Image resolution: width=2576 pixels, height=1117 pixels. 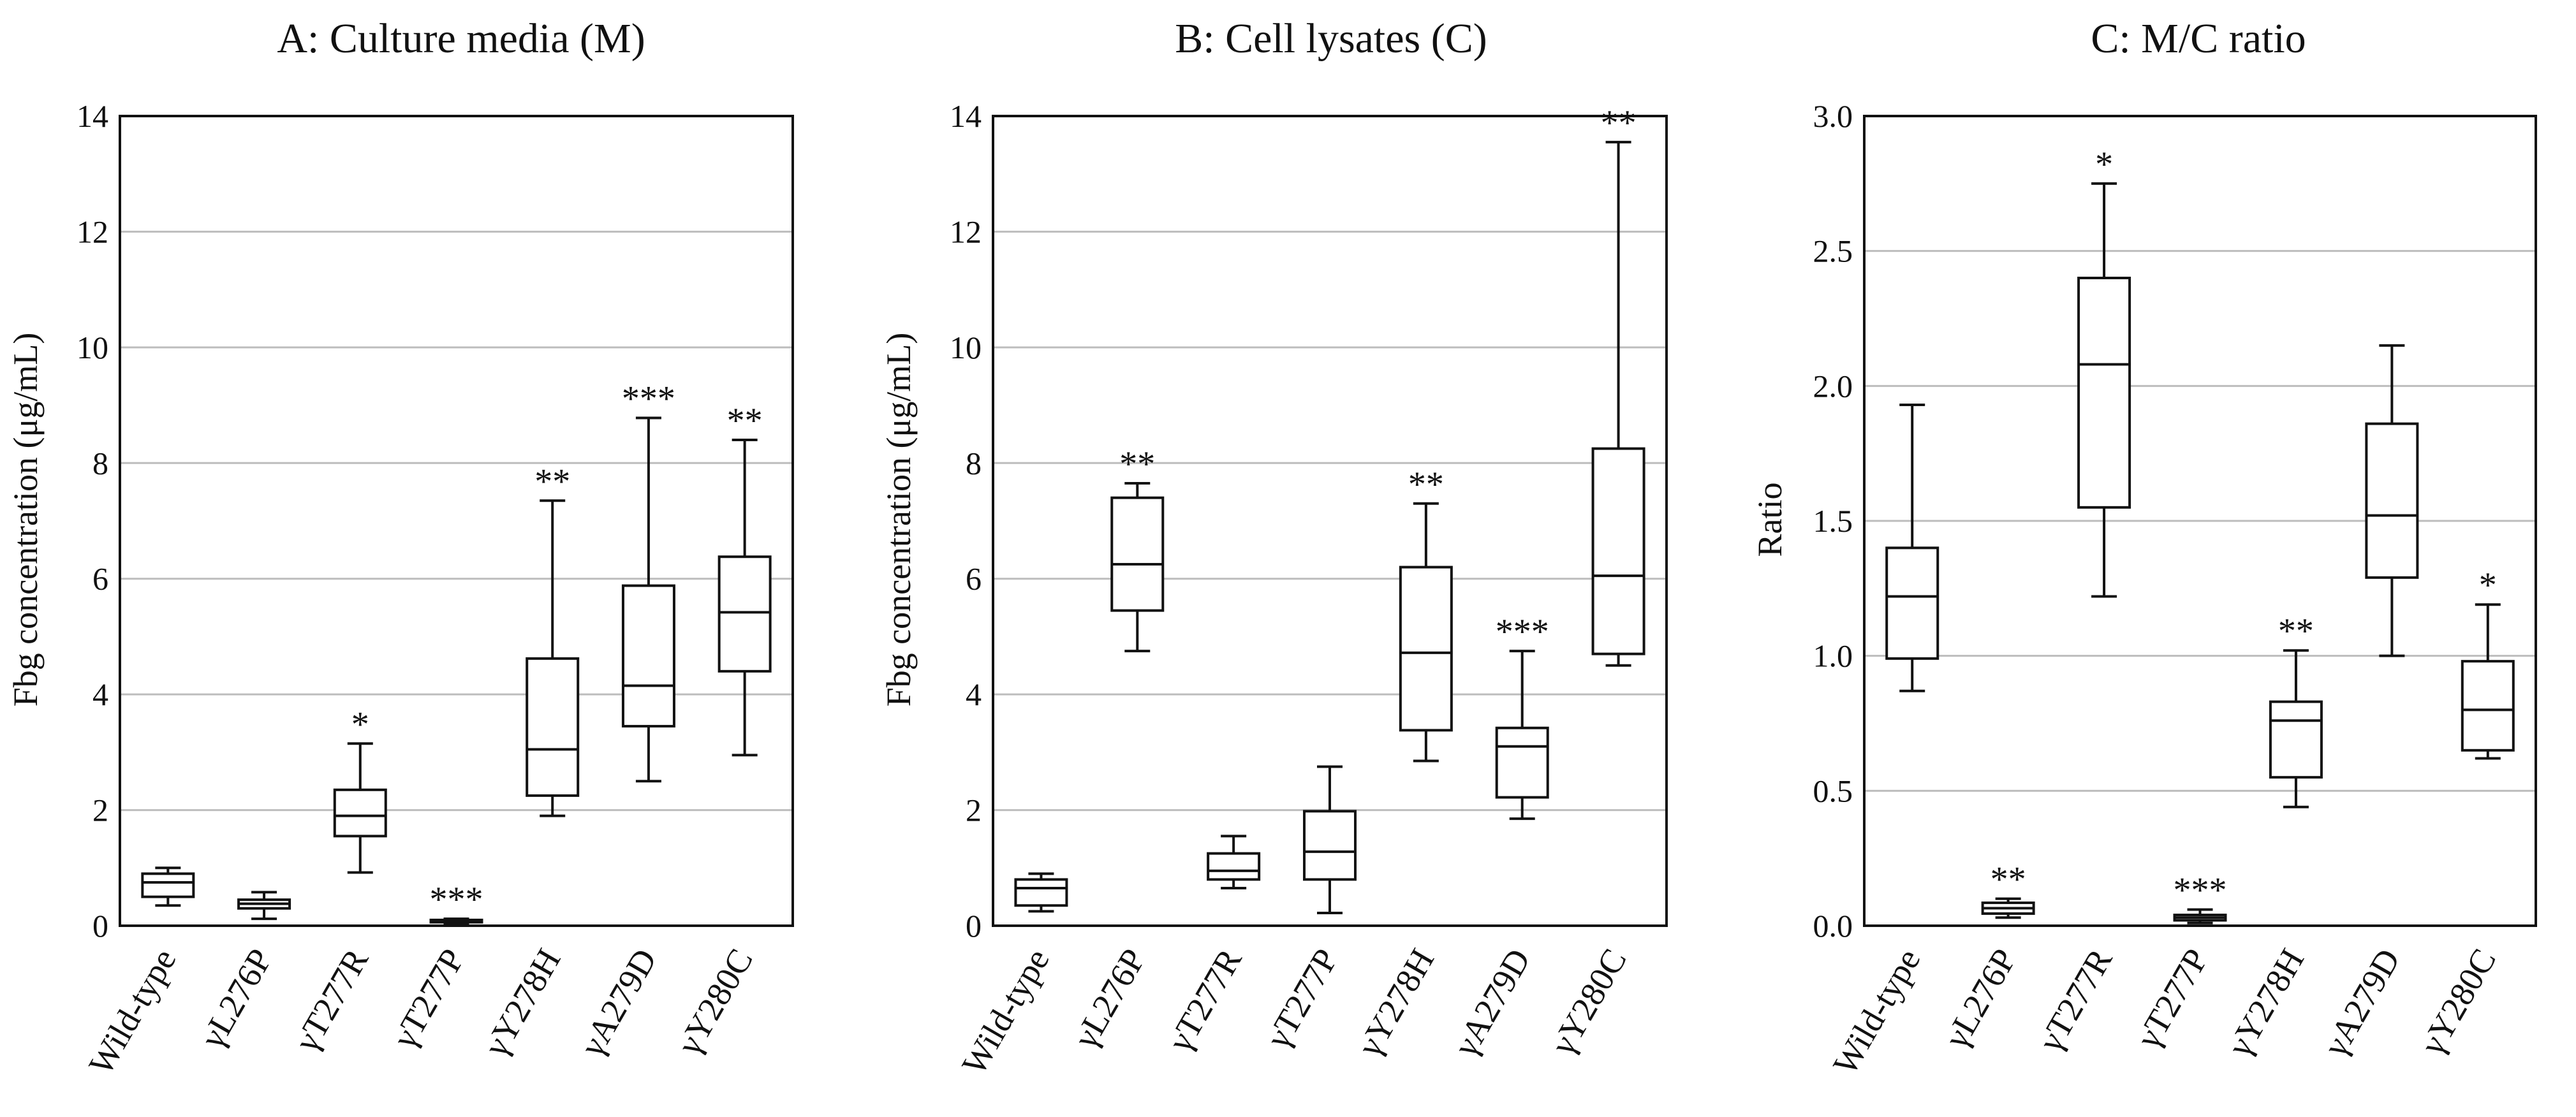 What do you see at coordinates (1331, 38) in the screenshot?
I see `panel-b-title: B: Cell lysates (C)` at bounding box center [1331, 38].